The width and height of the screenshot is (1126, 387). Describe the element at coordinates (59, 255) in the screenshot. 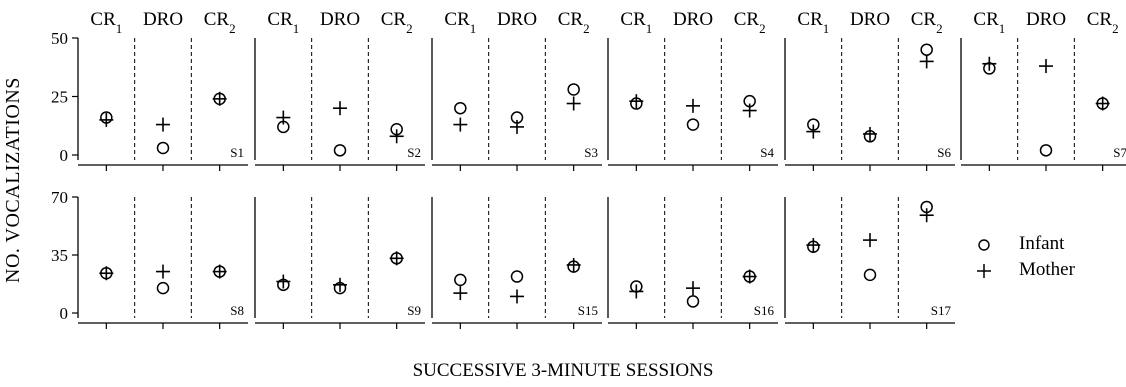

I see `y-tick-label: 35` at that location.